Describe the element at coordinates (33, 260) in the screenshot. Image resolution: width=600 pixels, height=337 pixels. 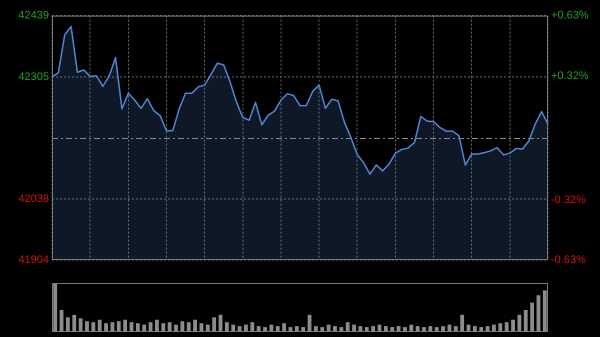
I see `y-tick-label: 41904` at that location.